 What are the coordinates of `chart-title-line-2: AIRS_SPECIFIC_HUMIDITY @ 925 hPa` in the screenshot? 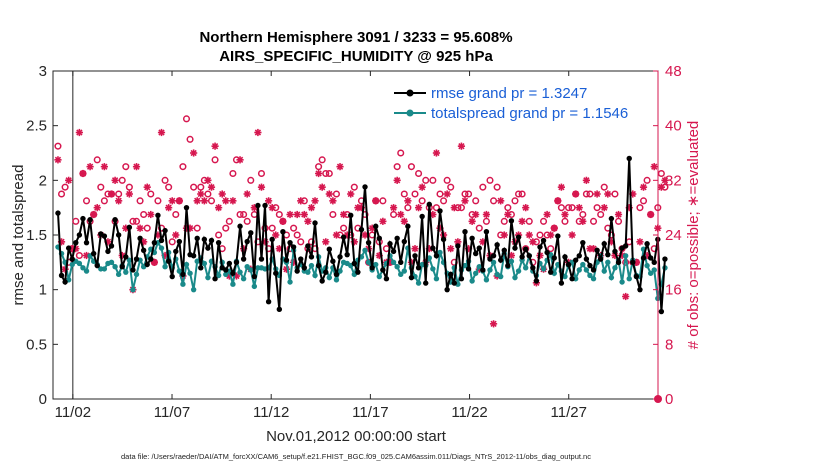 It's located at (356, 56).